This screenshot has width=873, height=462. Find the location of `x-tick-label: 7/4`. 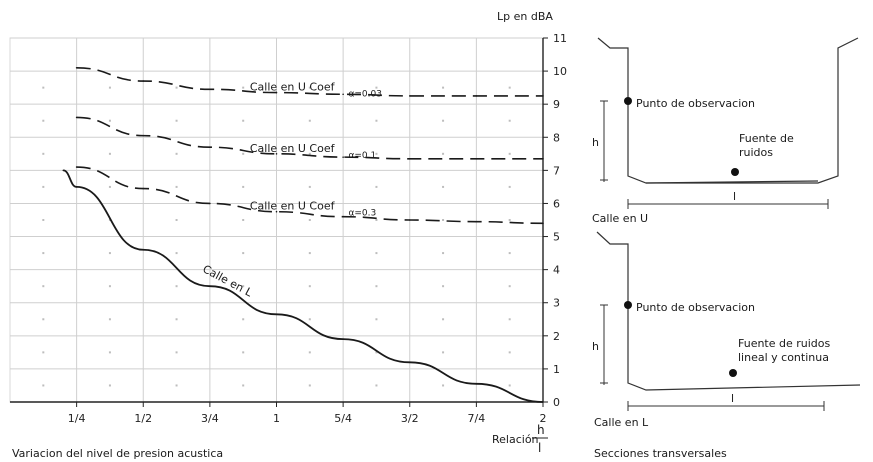

x-tick-label: 7/4 is located at coordinates (477, 418).